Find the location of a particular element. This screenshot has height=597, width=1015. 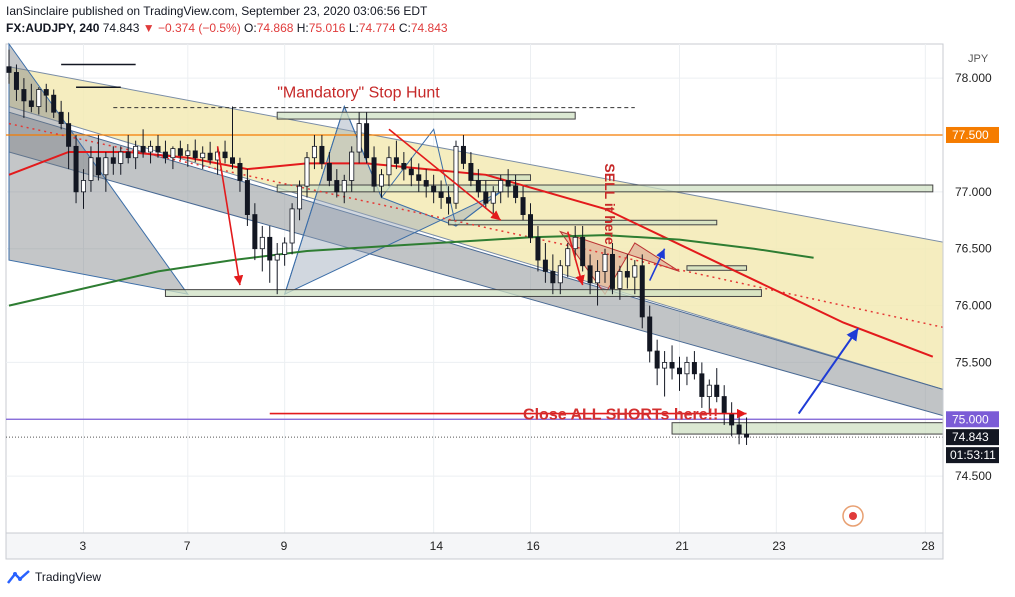

low-value: 74.774 is located at coordinates (377, 28).